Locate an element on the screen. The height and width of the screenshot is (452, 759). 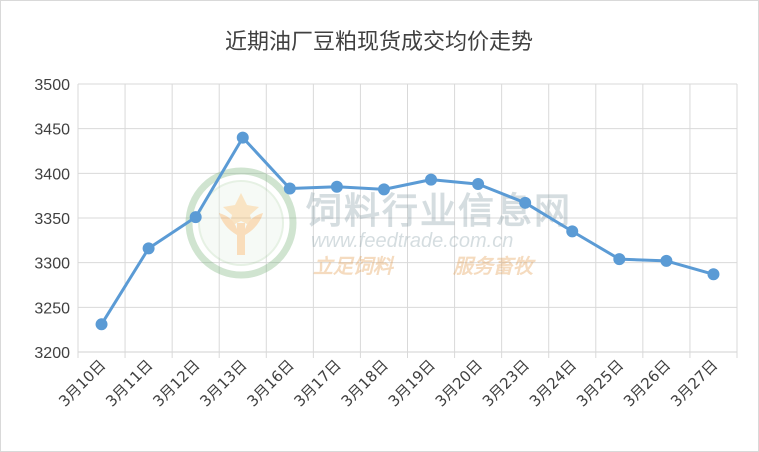
y-axis-ticks: 3200 3250 3300 3350 3400 3450 3500 is located at coordinates (52, 219).